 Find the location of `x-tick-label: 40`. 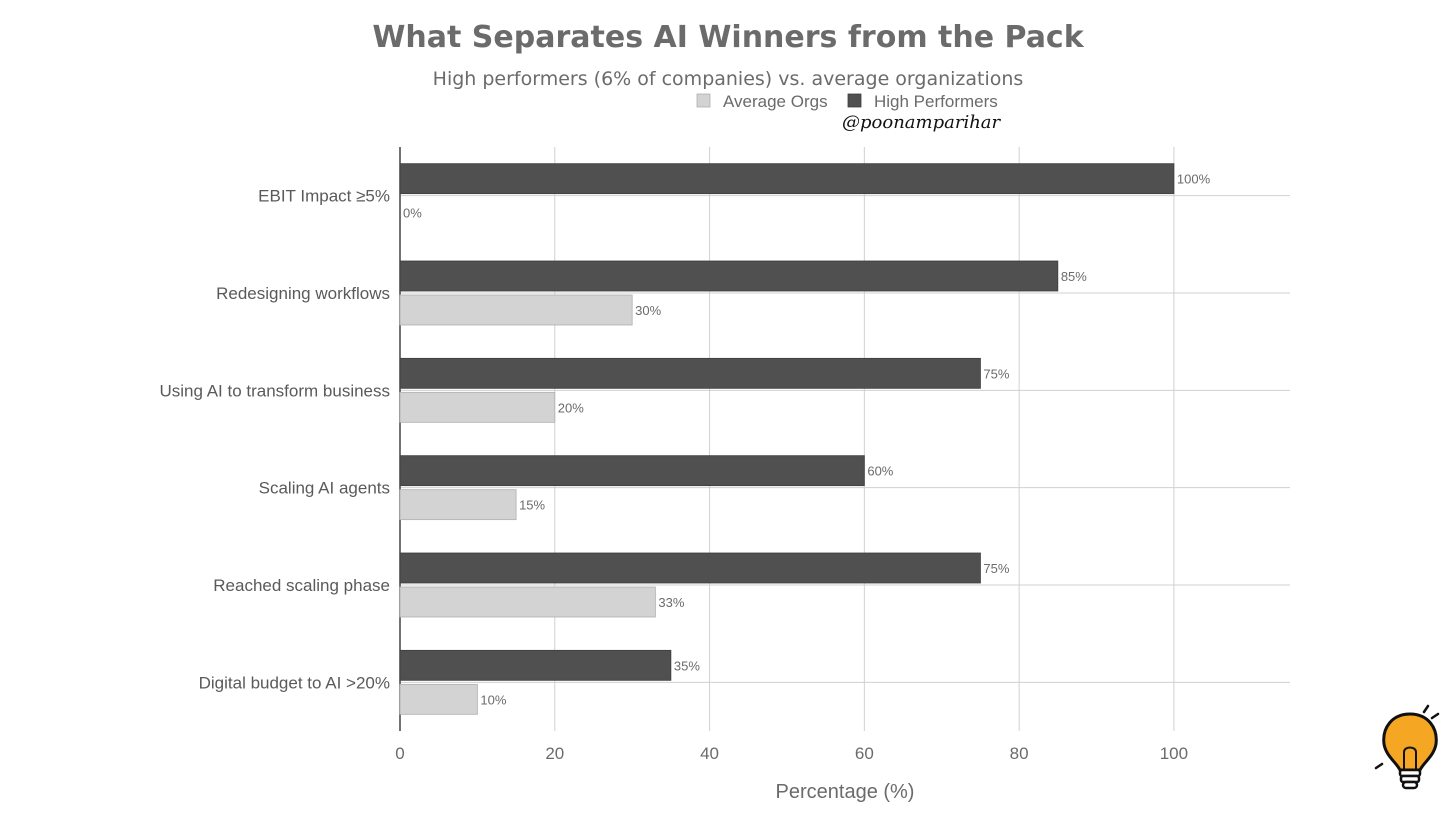

x-tick-label: 40 is located at coordinates (709, 753).